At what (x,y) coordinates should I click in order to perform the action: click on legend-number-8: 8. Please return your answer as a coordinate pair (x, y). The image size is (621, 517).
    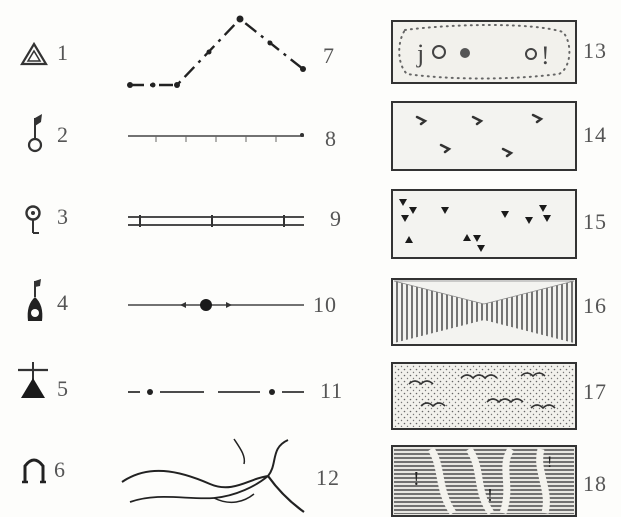
    Looking at the image, I should click on (331, 138).